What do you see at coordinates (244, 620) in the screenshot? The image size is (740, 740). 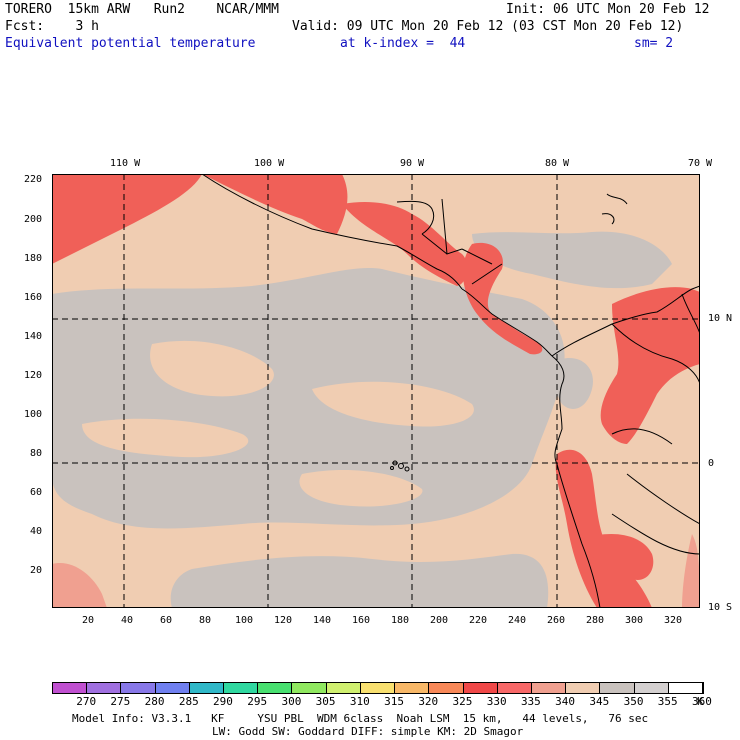 I see `x-tick: 100` at bounding box center [244, 620].